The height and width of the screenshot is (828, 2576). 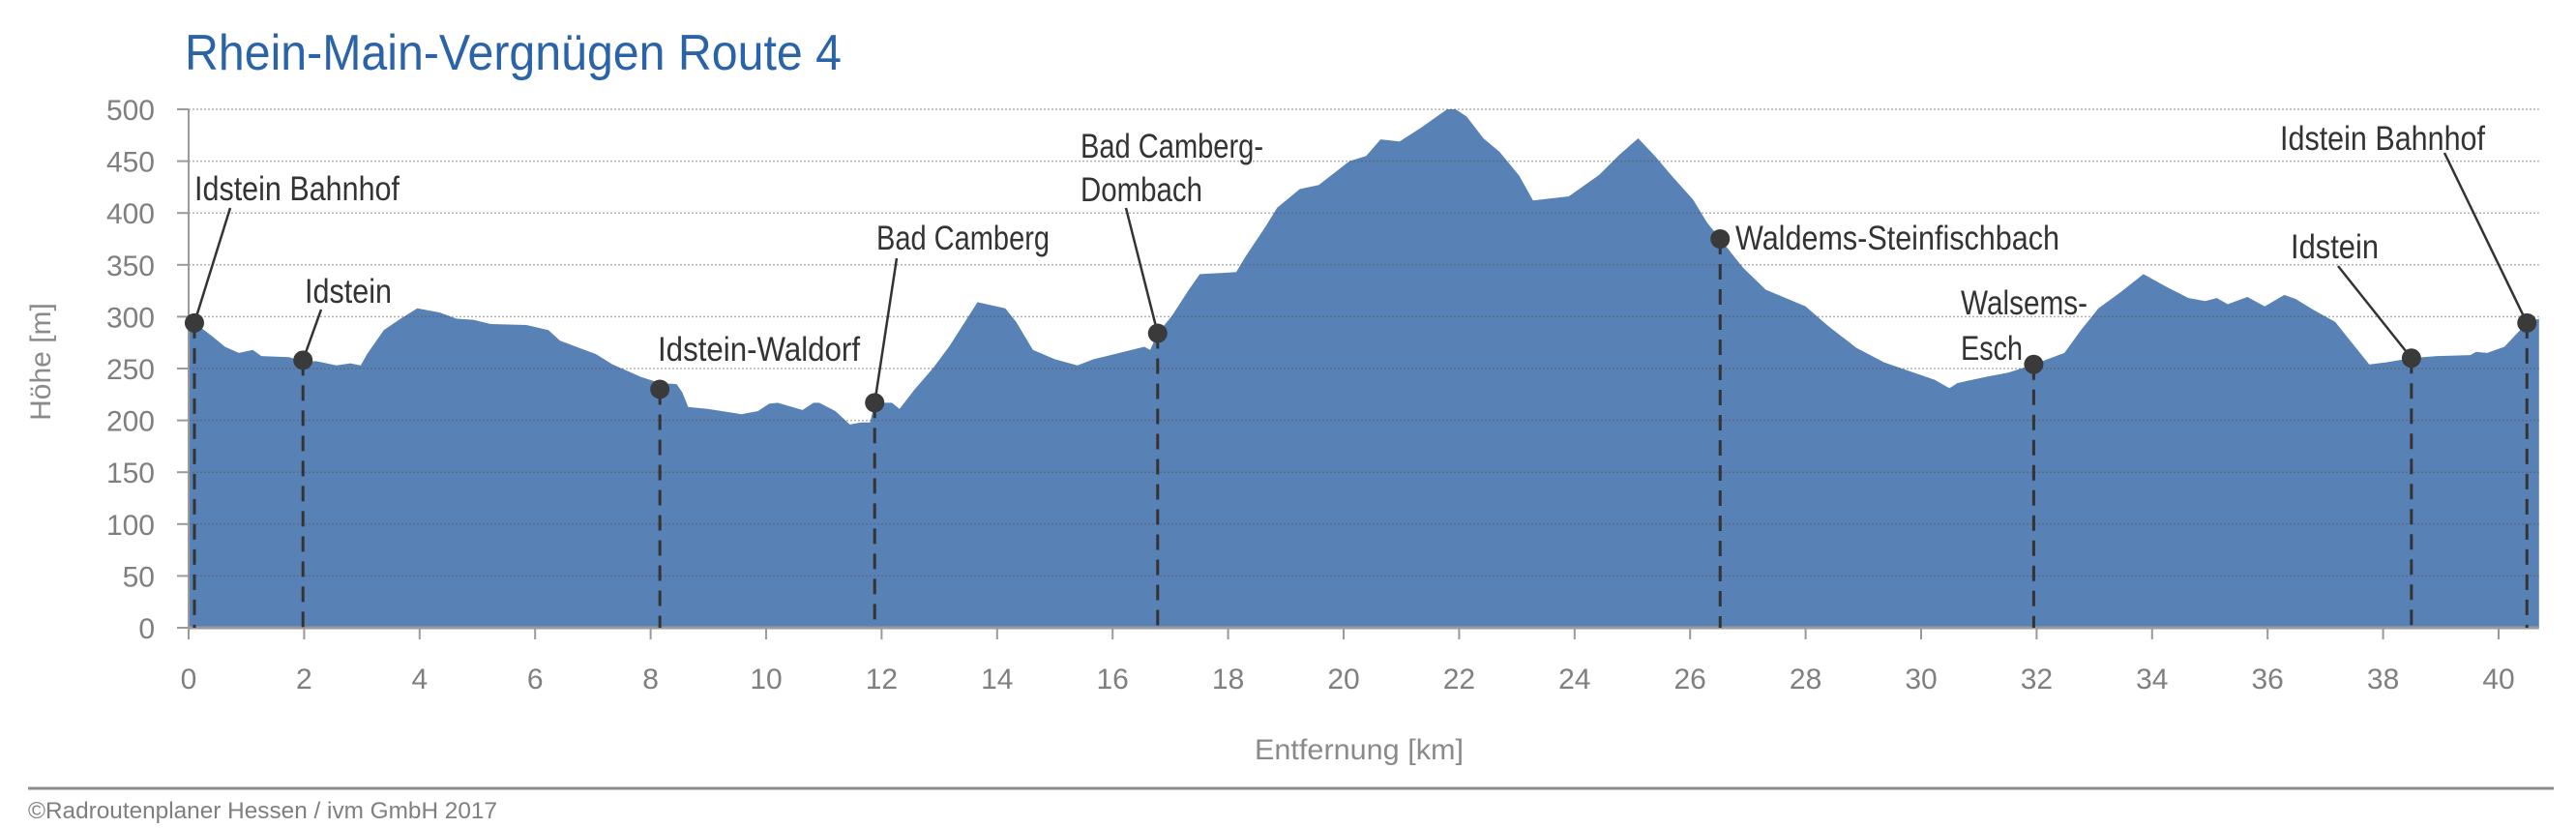 I want to click on x-tick-label: 12, so click(x=882, y=679).